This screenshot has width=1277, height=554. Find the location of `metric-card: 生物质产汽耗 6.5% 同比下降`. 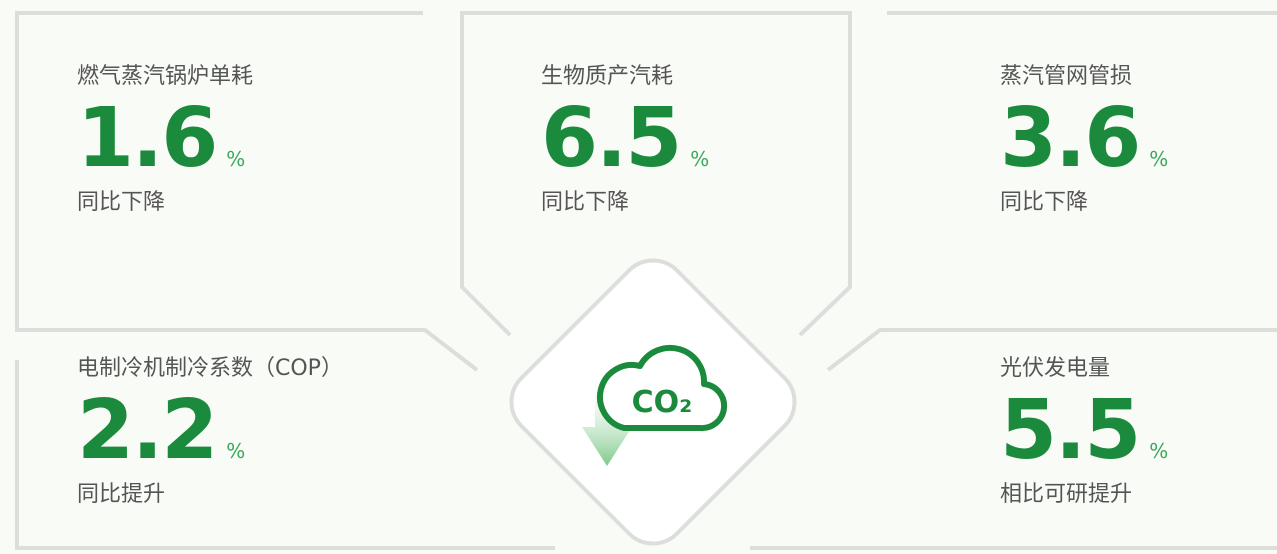

metric-card: 生物质产汽耗 6.5% 同比下降 is located at coordinates (625, 137).